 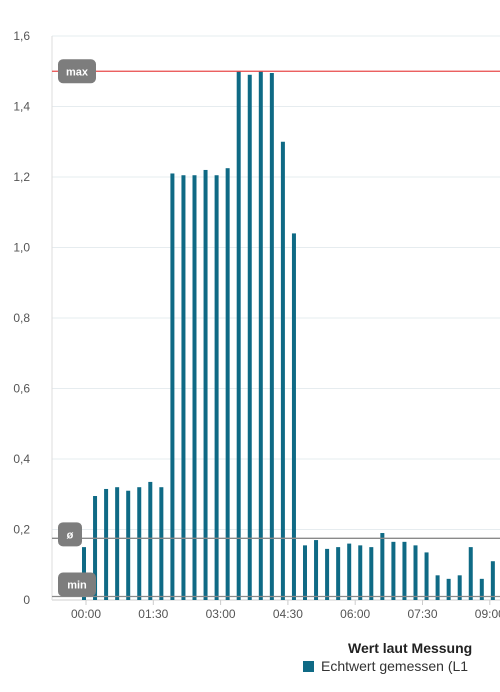 What do you see at coordinates (355, 614) in the screenshot?
I see `x-tick-label: 06:00` at bounding box center [355, 614].